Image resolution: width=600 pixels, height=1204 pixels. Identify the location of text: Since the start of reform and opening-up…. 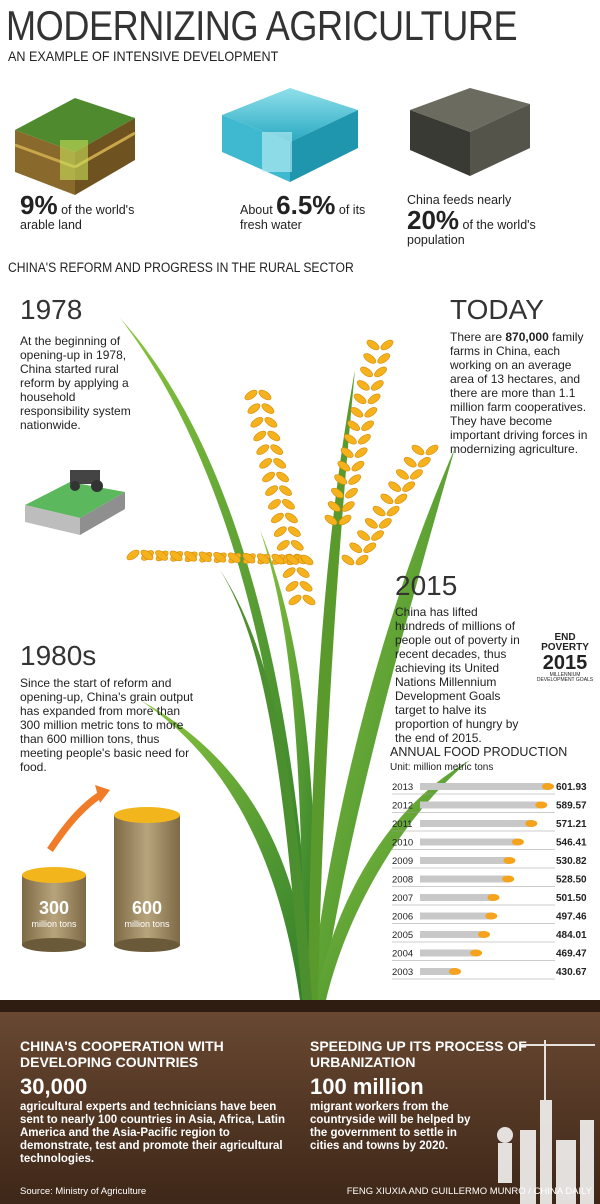
(107, 725).